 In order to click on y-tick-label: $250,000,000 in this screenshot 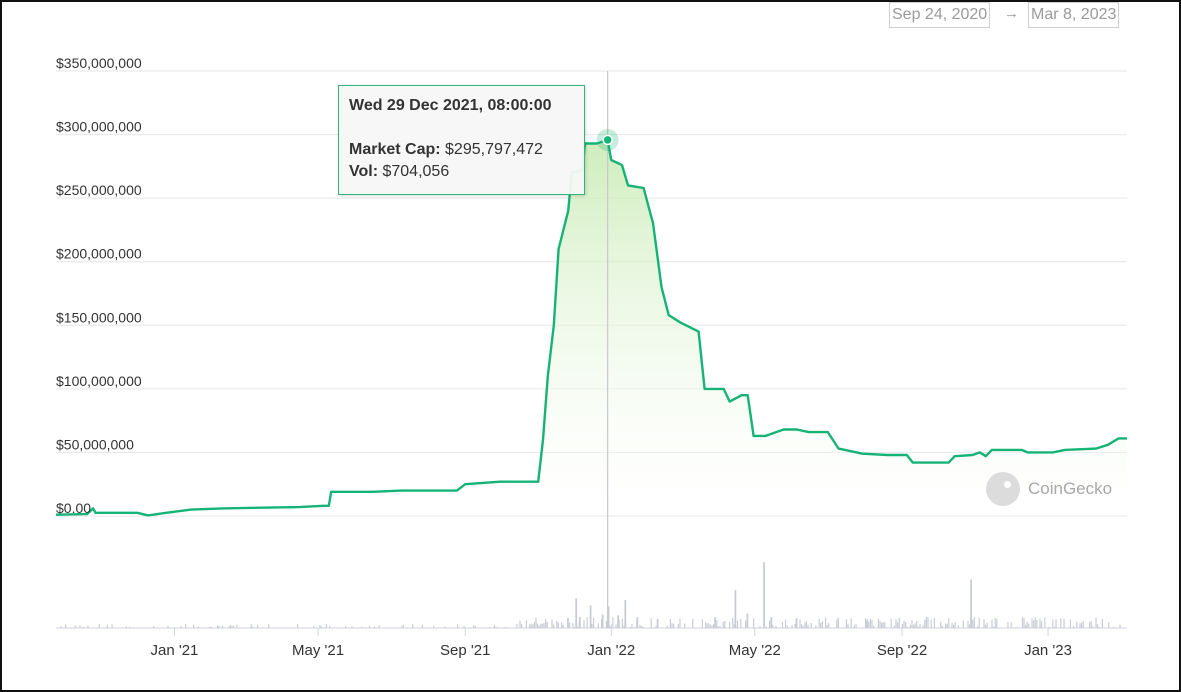, I will do `click(99, 190)`.